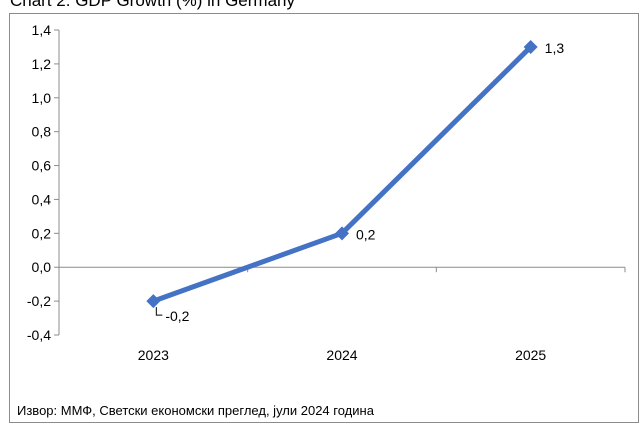  What do you see at coordinates (341, 355) in the screenshot?
I see `x-tick-label: 2024` at bounding box center [341, 355].